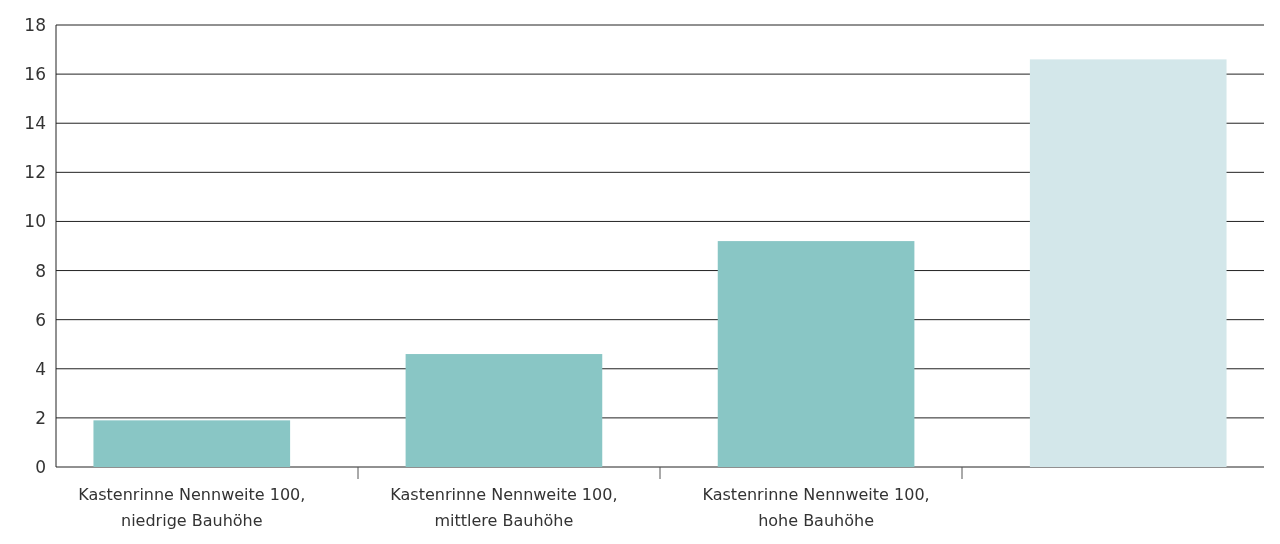 The height and width of the screenshot is (544, 1280). I want to click on y-tick-label: 10, so click(35, 221).